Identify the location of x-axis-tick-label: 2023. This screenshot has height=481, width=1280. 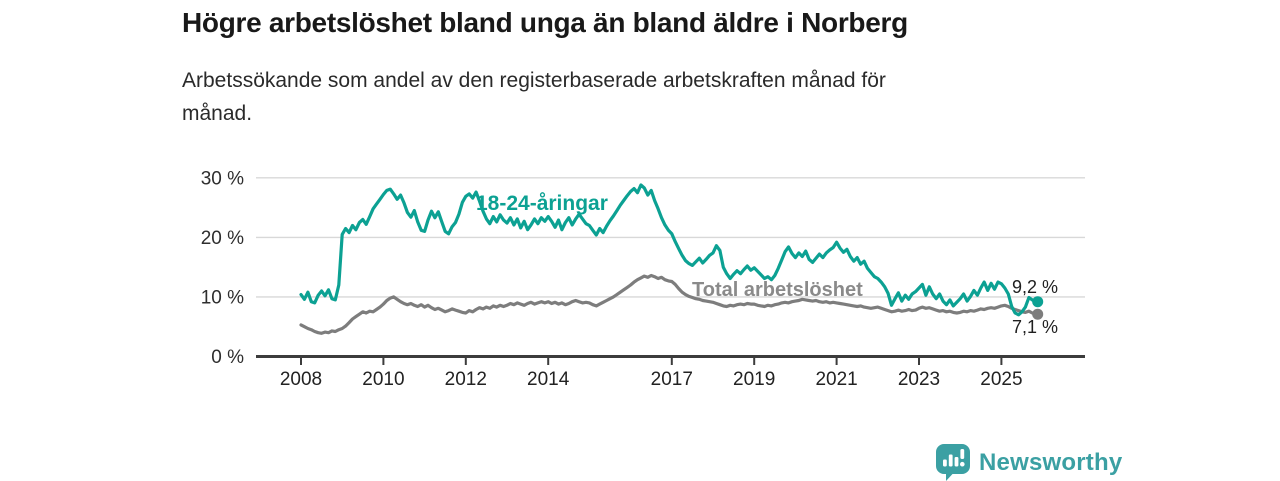
(919, 379).